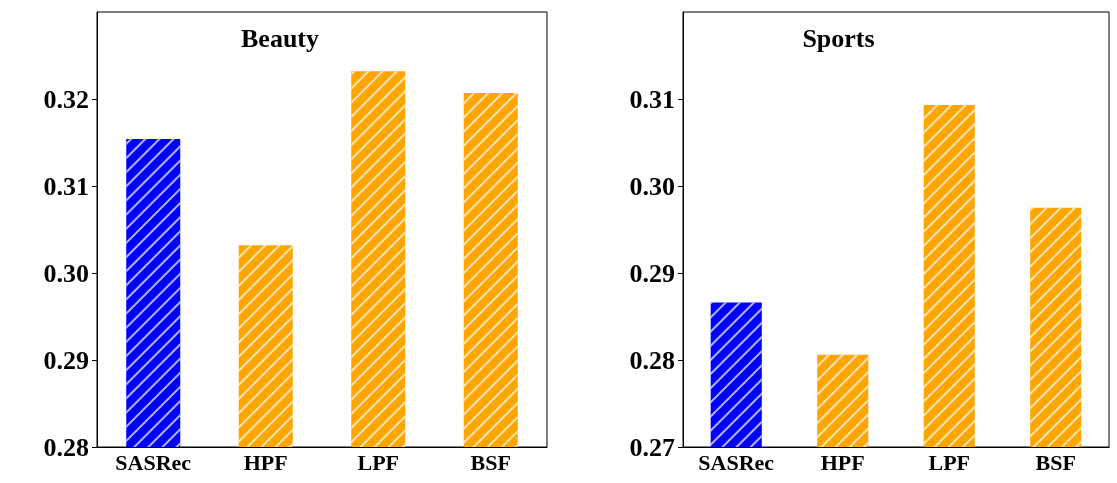 The width and height of the screenshot is (1117, 483). I want to click on y-tick-label: 0.32, so click(66, 99).